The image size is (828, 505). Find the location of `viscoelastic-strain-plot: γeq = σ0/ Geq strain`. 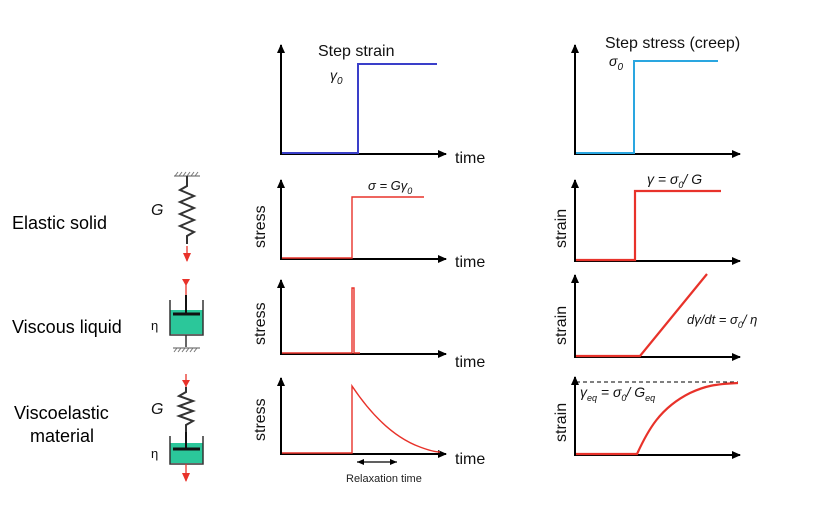

viscoelastic-strain-plot: γeq = σ0/ Geq strain is located at coordinates (647, 417).